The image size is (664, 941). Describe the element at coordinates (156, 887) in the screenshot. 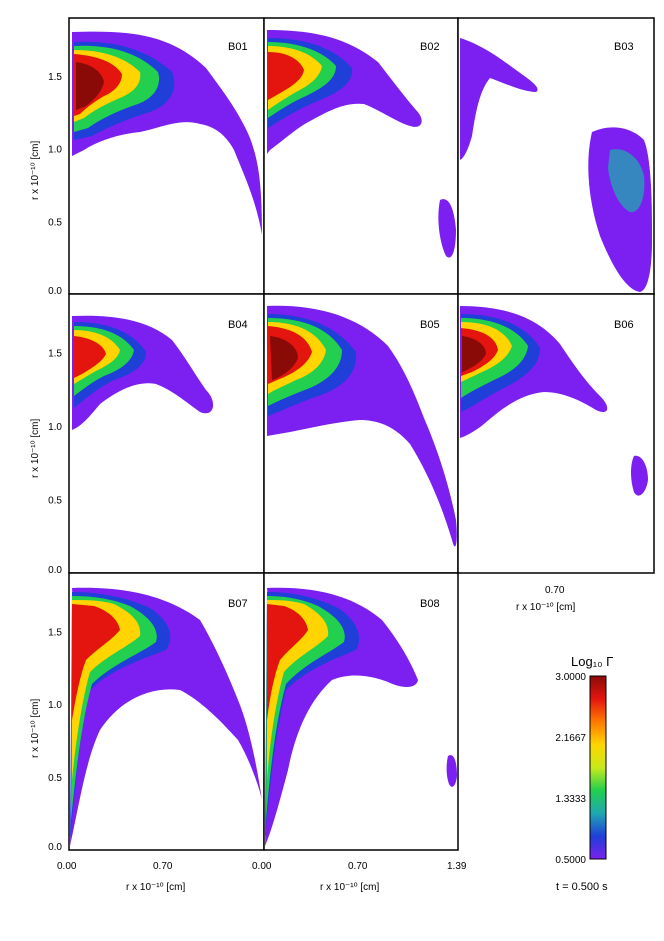

I see `x-axis-title-b07: r x 10⁻¹⁰ [cm]` at that location.